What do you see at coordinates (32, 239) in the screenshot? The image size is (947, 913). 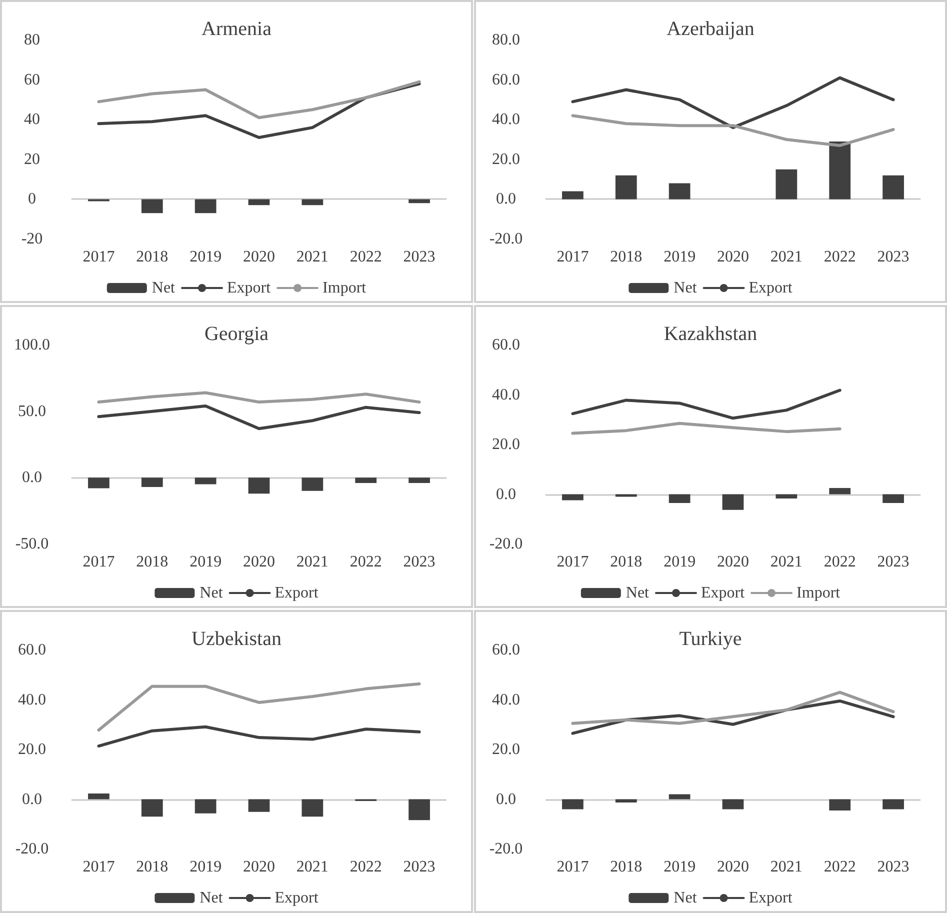 I see `y-tick-label: -20` at bounding box center [32, 239].